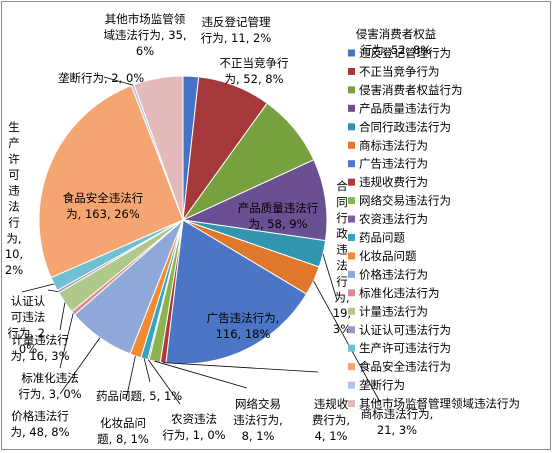  Describe the element at coordinates (49, 386) in the screenshot. I see `data-label-14: 标准化违法行为, 3, 0%` at that location.